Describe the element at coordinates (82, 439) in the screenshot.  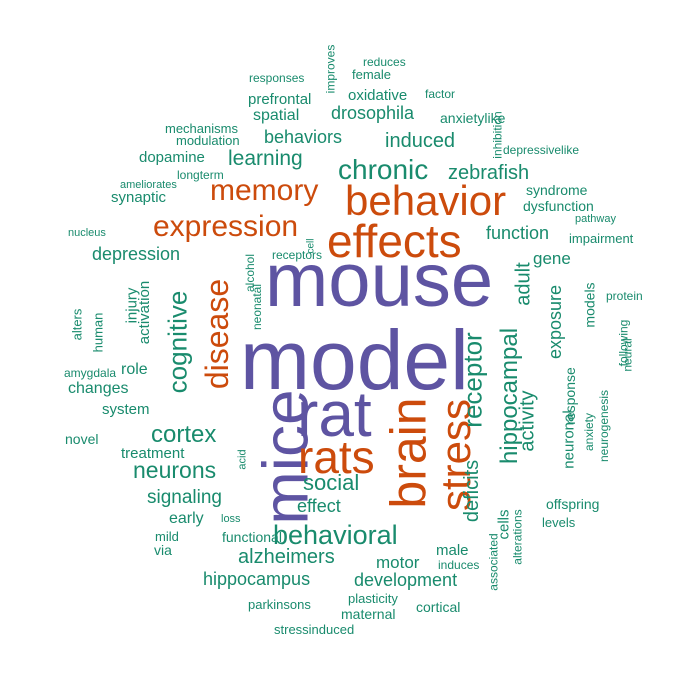
I see `word-functional: novel` at that location.